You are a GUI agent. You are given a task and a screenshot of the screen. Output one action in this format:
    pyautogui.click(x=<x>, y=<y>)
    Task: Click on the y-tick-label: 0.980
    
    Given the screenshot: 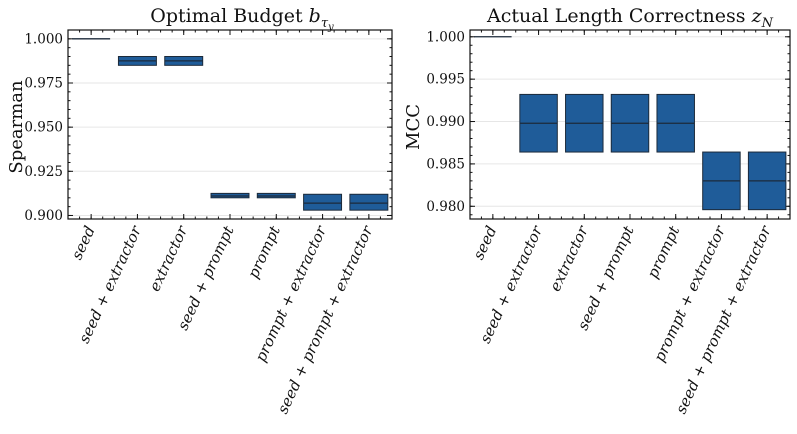 What is the action you would take?
    pyautogui.click(x=445, y=207)
    